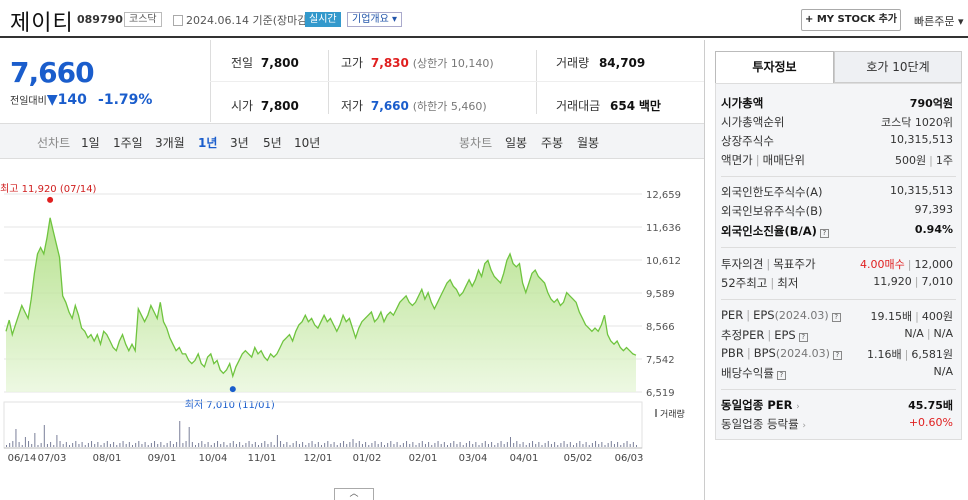  Describe the element at coordinates (660, 360) in the screenshot. I see `y-tick-label: 7,542` at that location.